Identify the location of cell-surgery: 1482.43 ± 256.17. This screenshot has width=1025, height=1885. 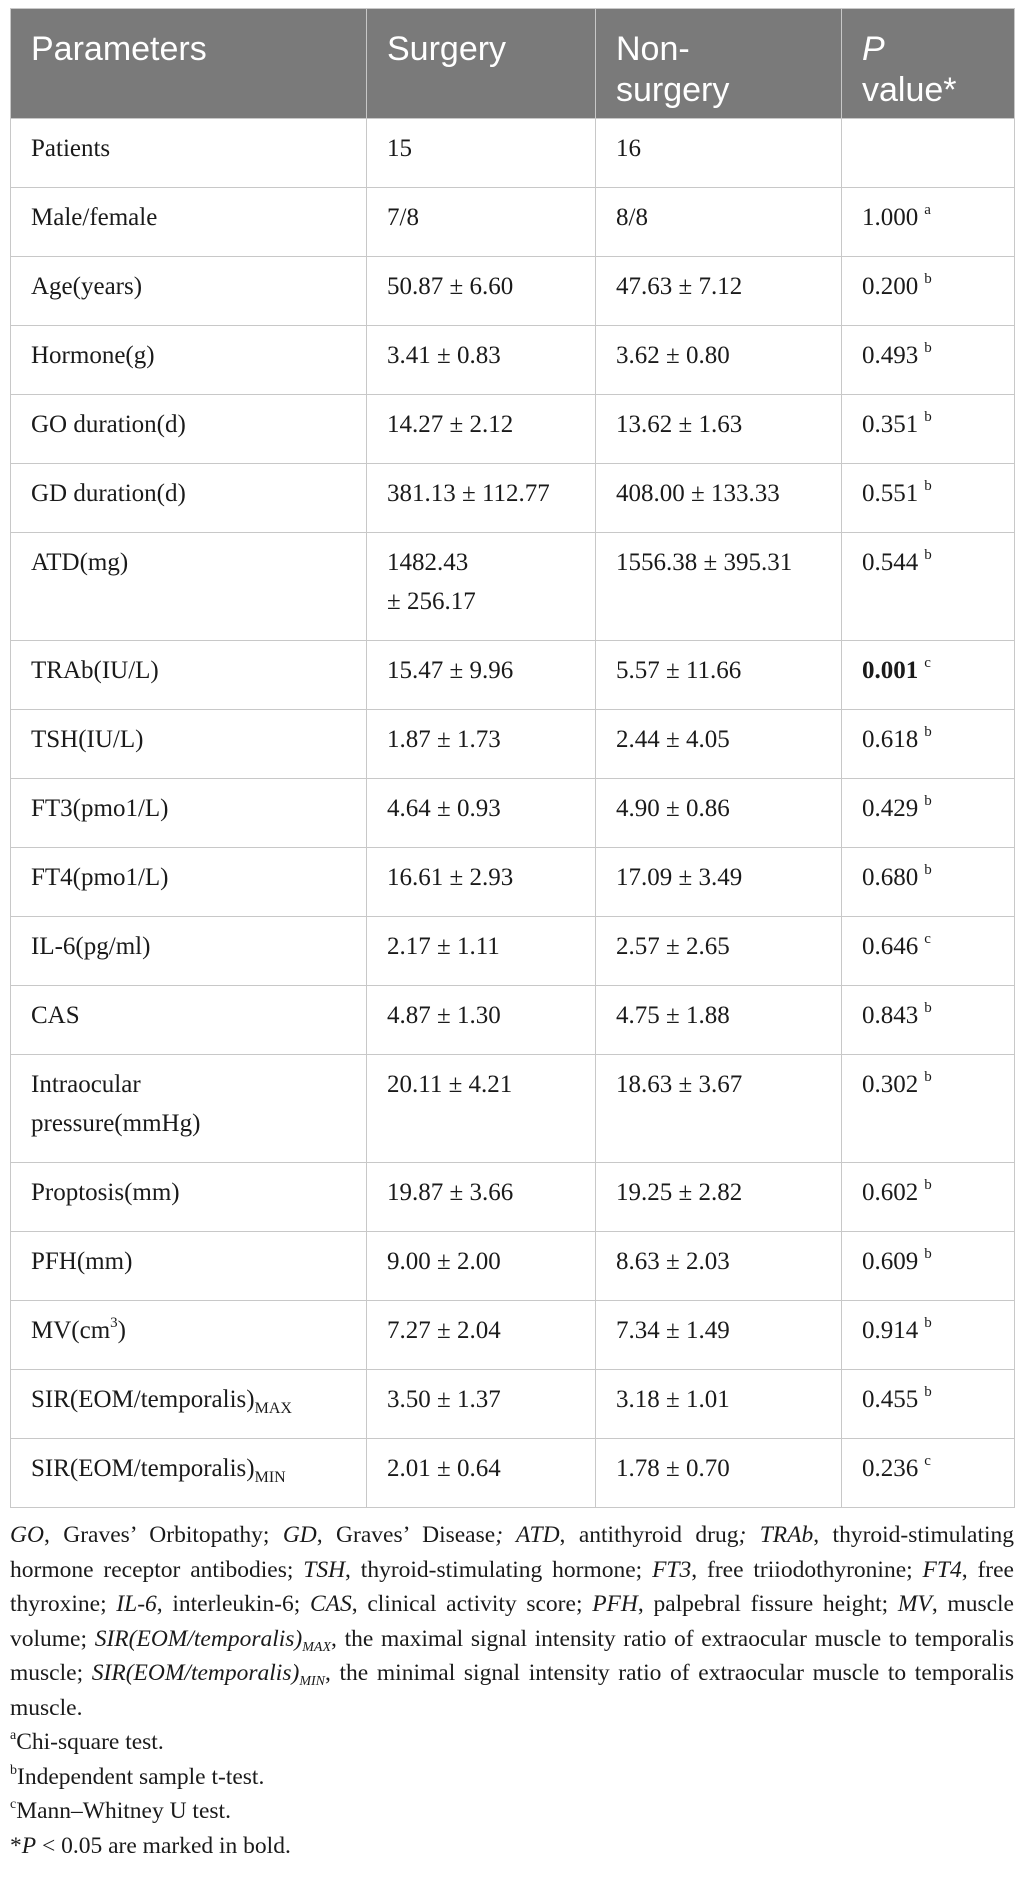
(481, 586).